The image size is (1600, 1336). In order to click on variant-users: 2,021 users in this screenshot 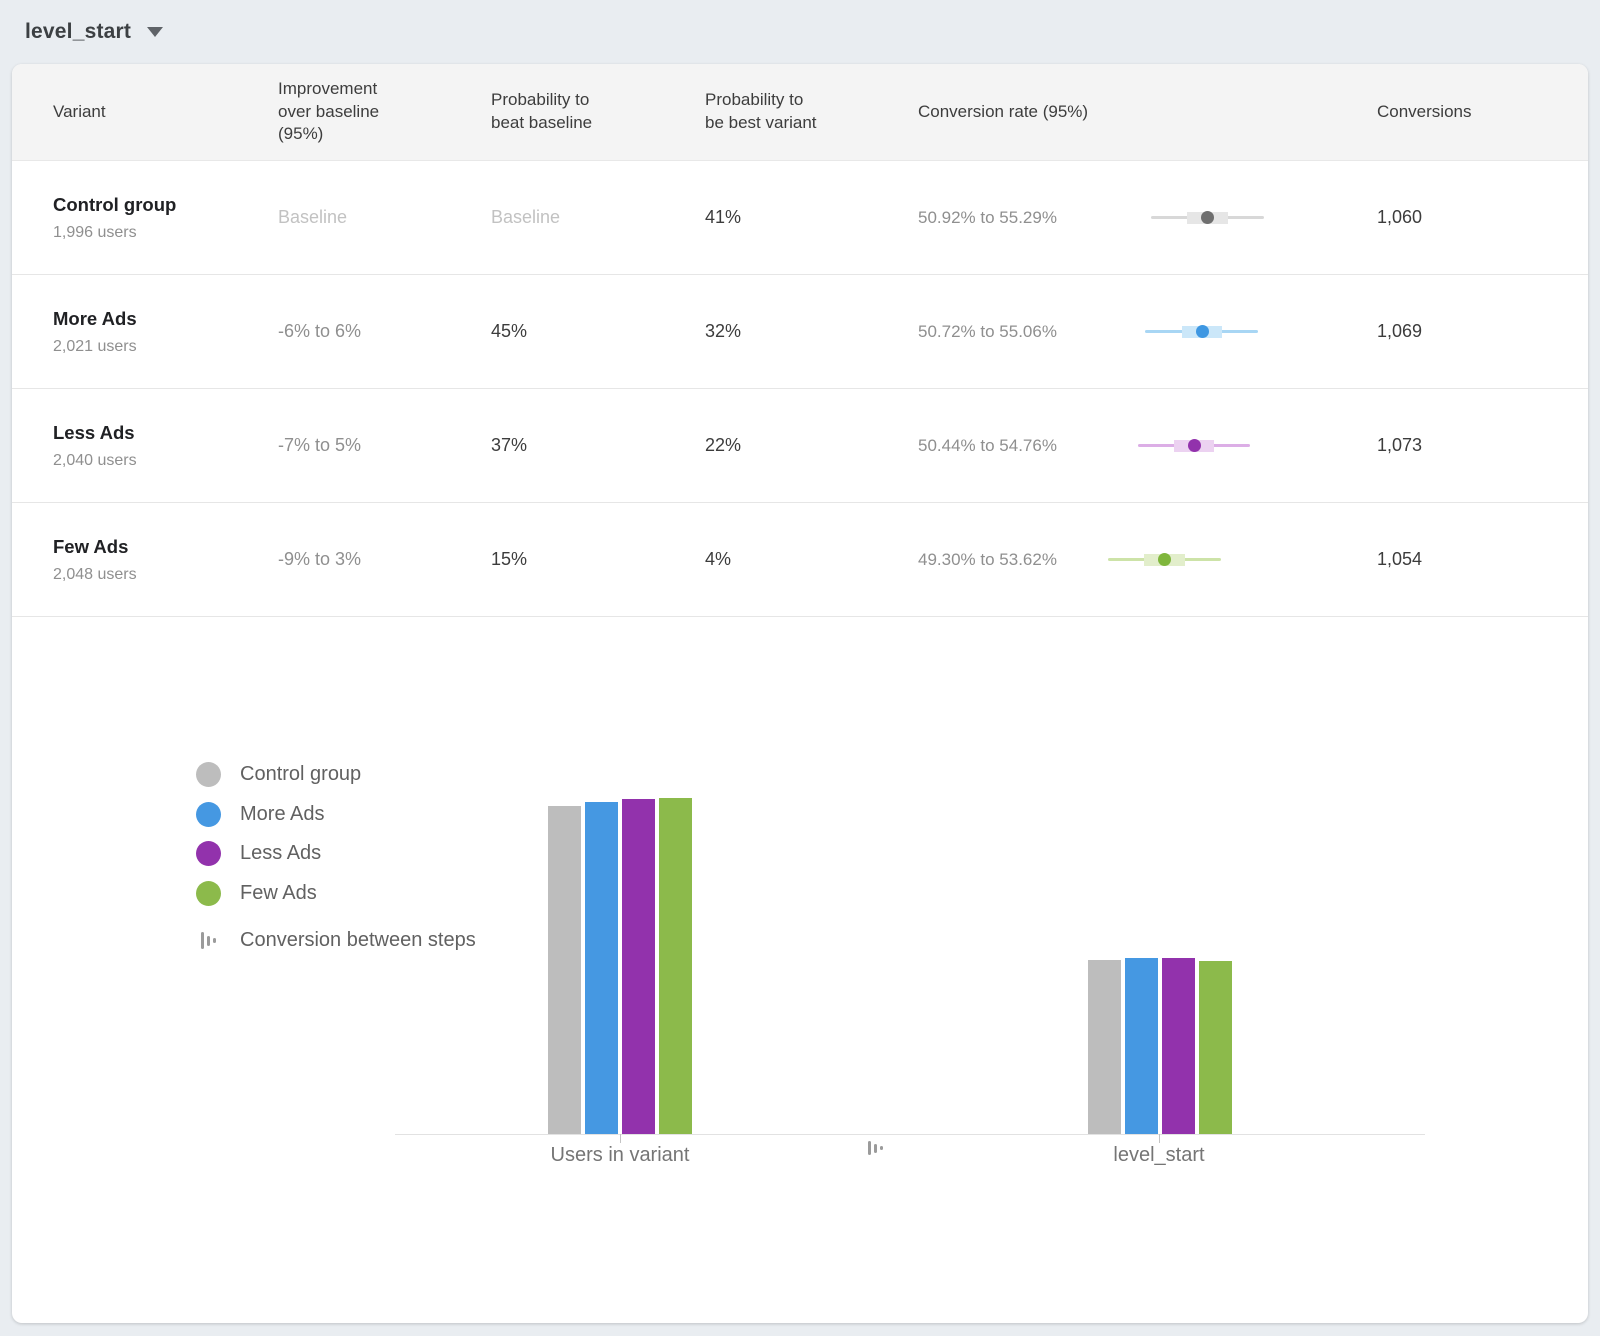, I will do `click(95, 346)`.